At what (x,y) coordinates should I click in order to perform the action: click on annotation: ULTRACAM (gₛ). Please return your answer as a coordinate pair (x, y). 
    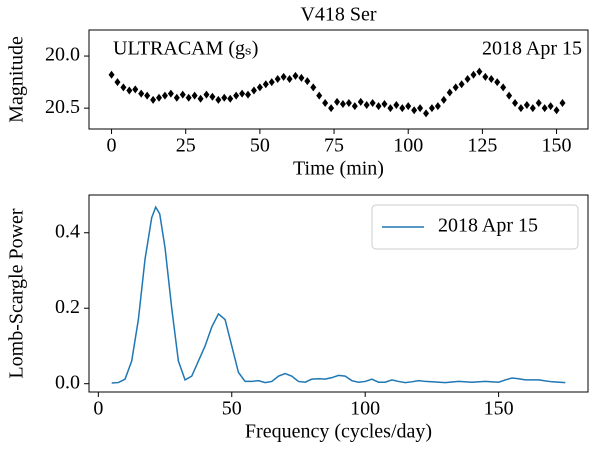
    Looking at the image, I should click on (185, 49).